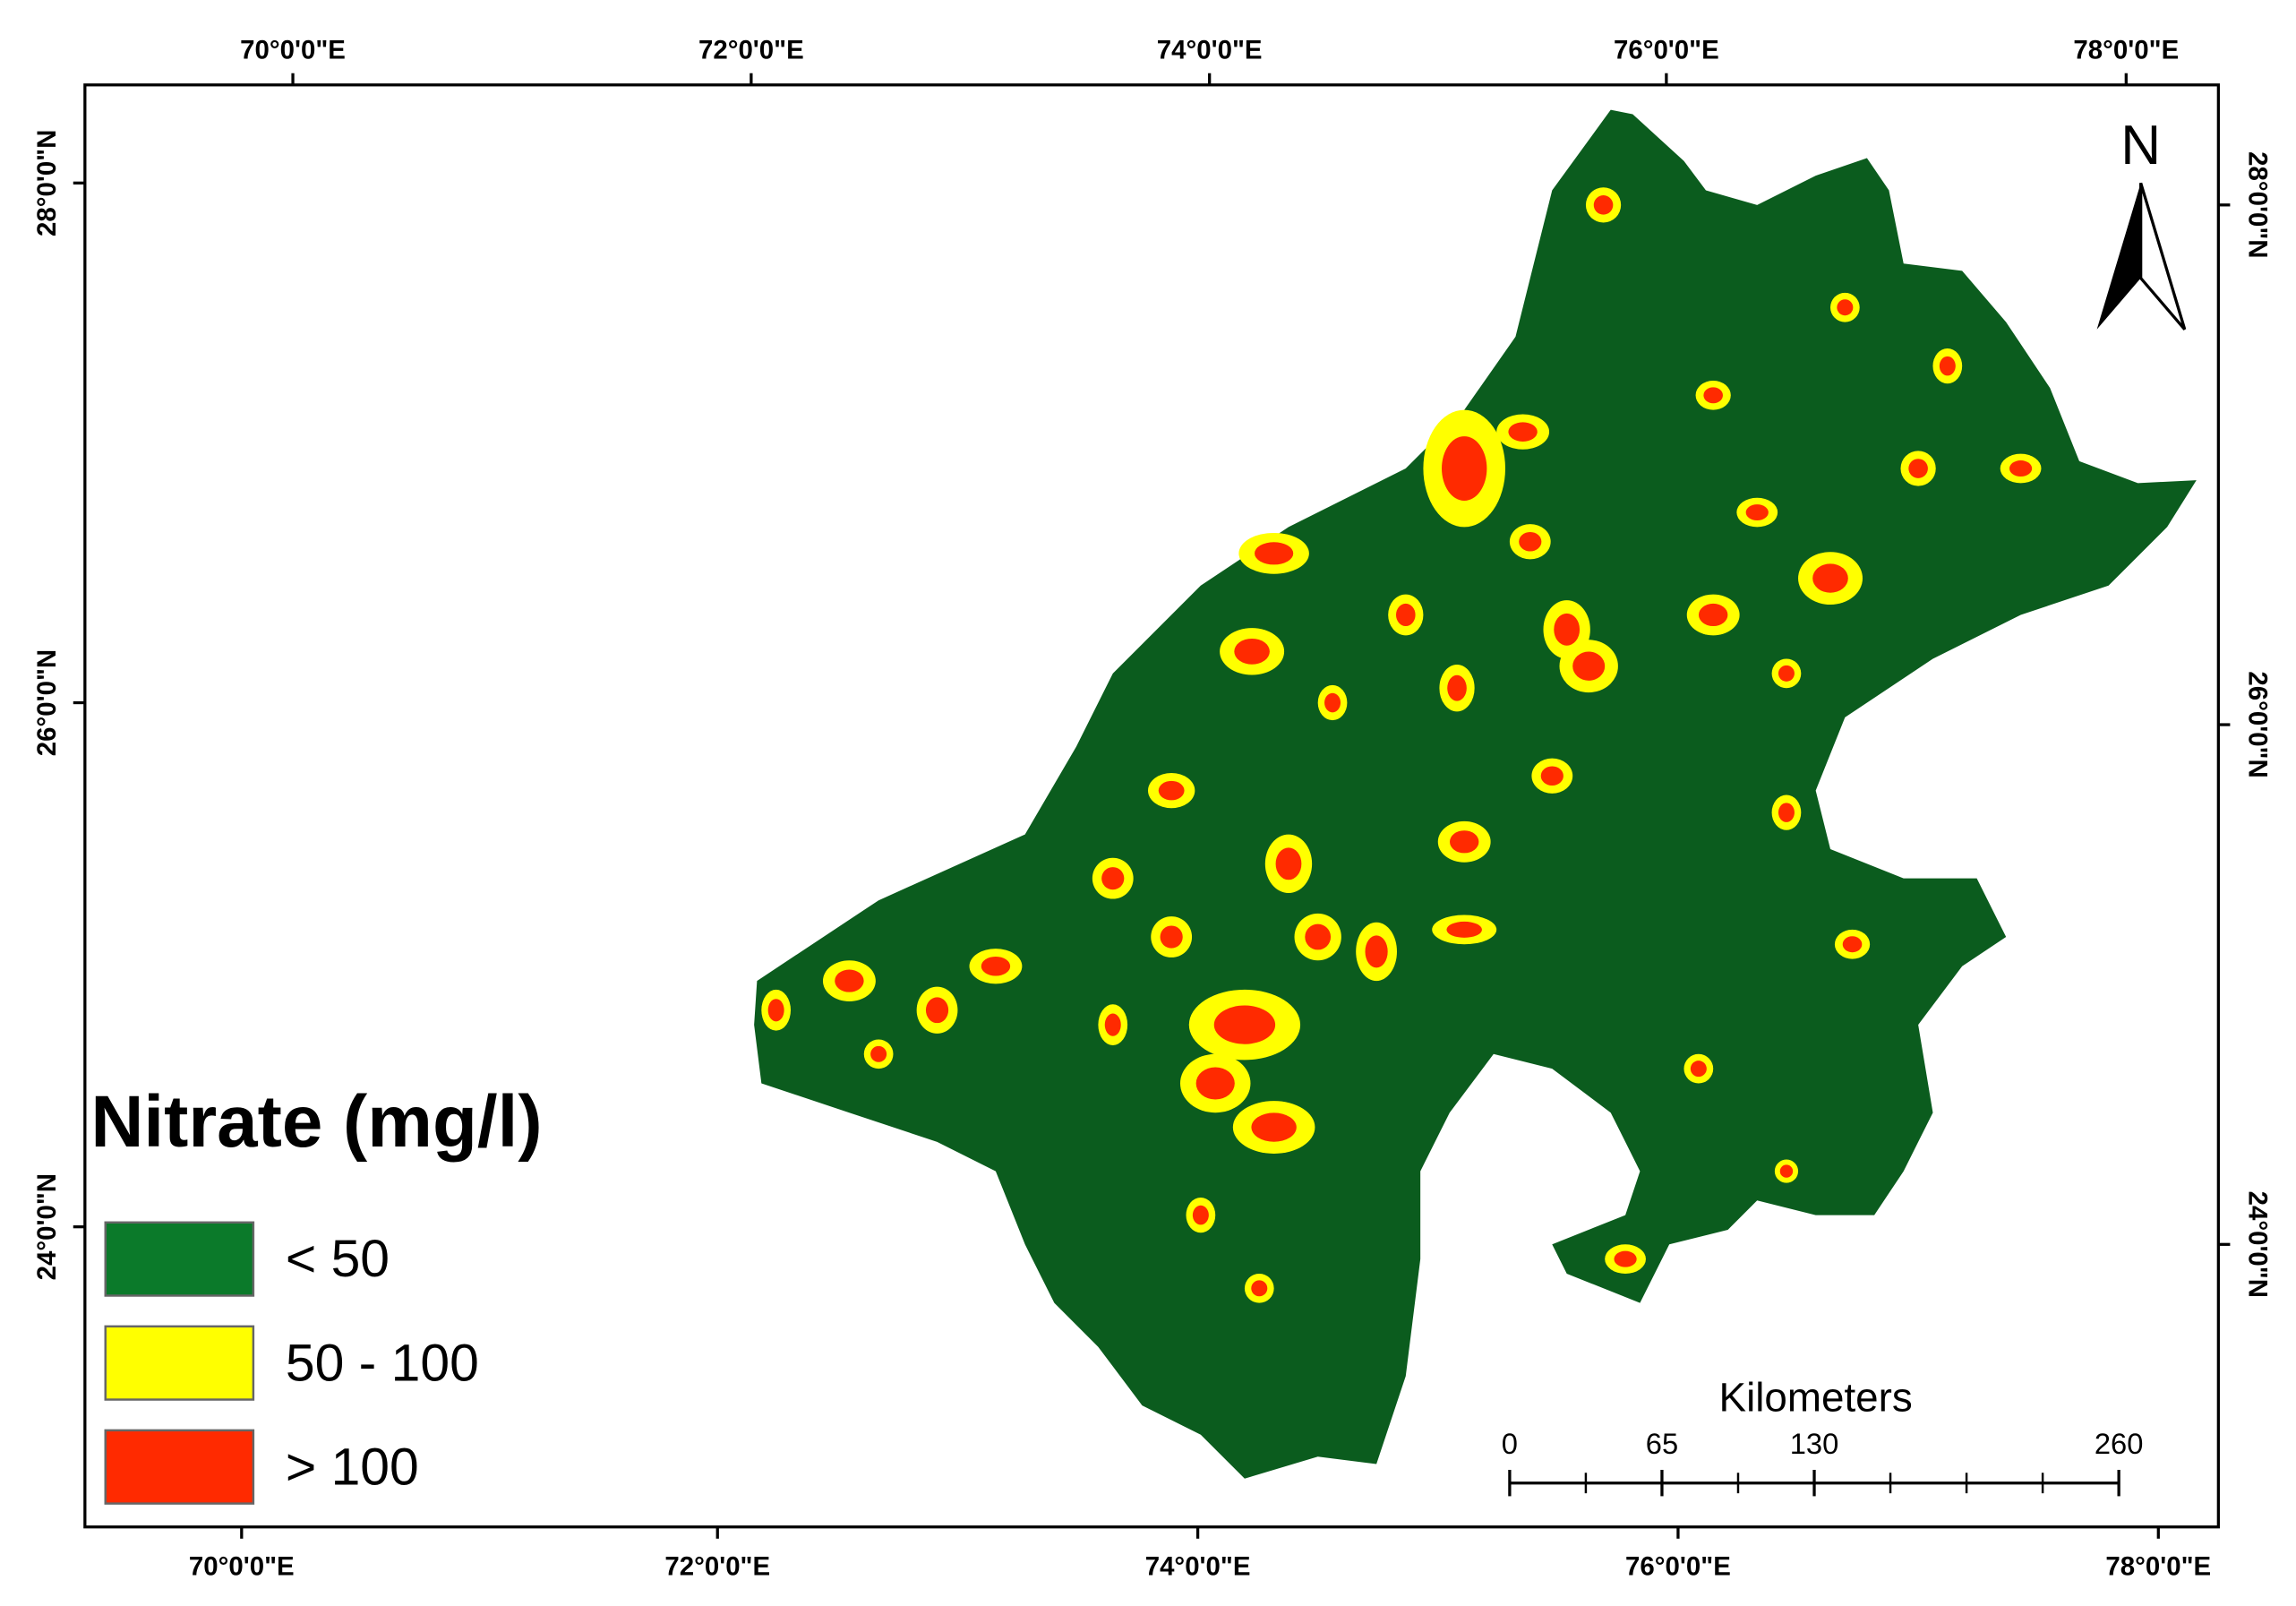  I want to click on scale-bar: 0 65 130 260, so click(1823, 1462).